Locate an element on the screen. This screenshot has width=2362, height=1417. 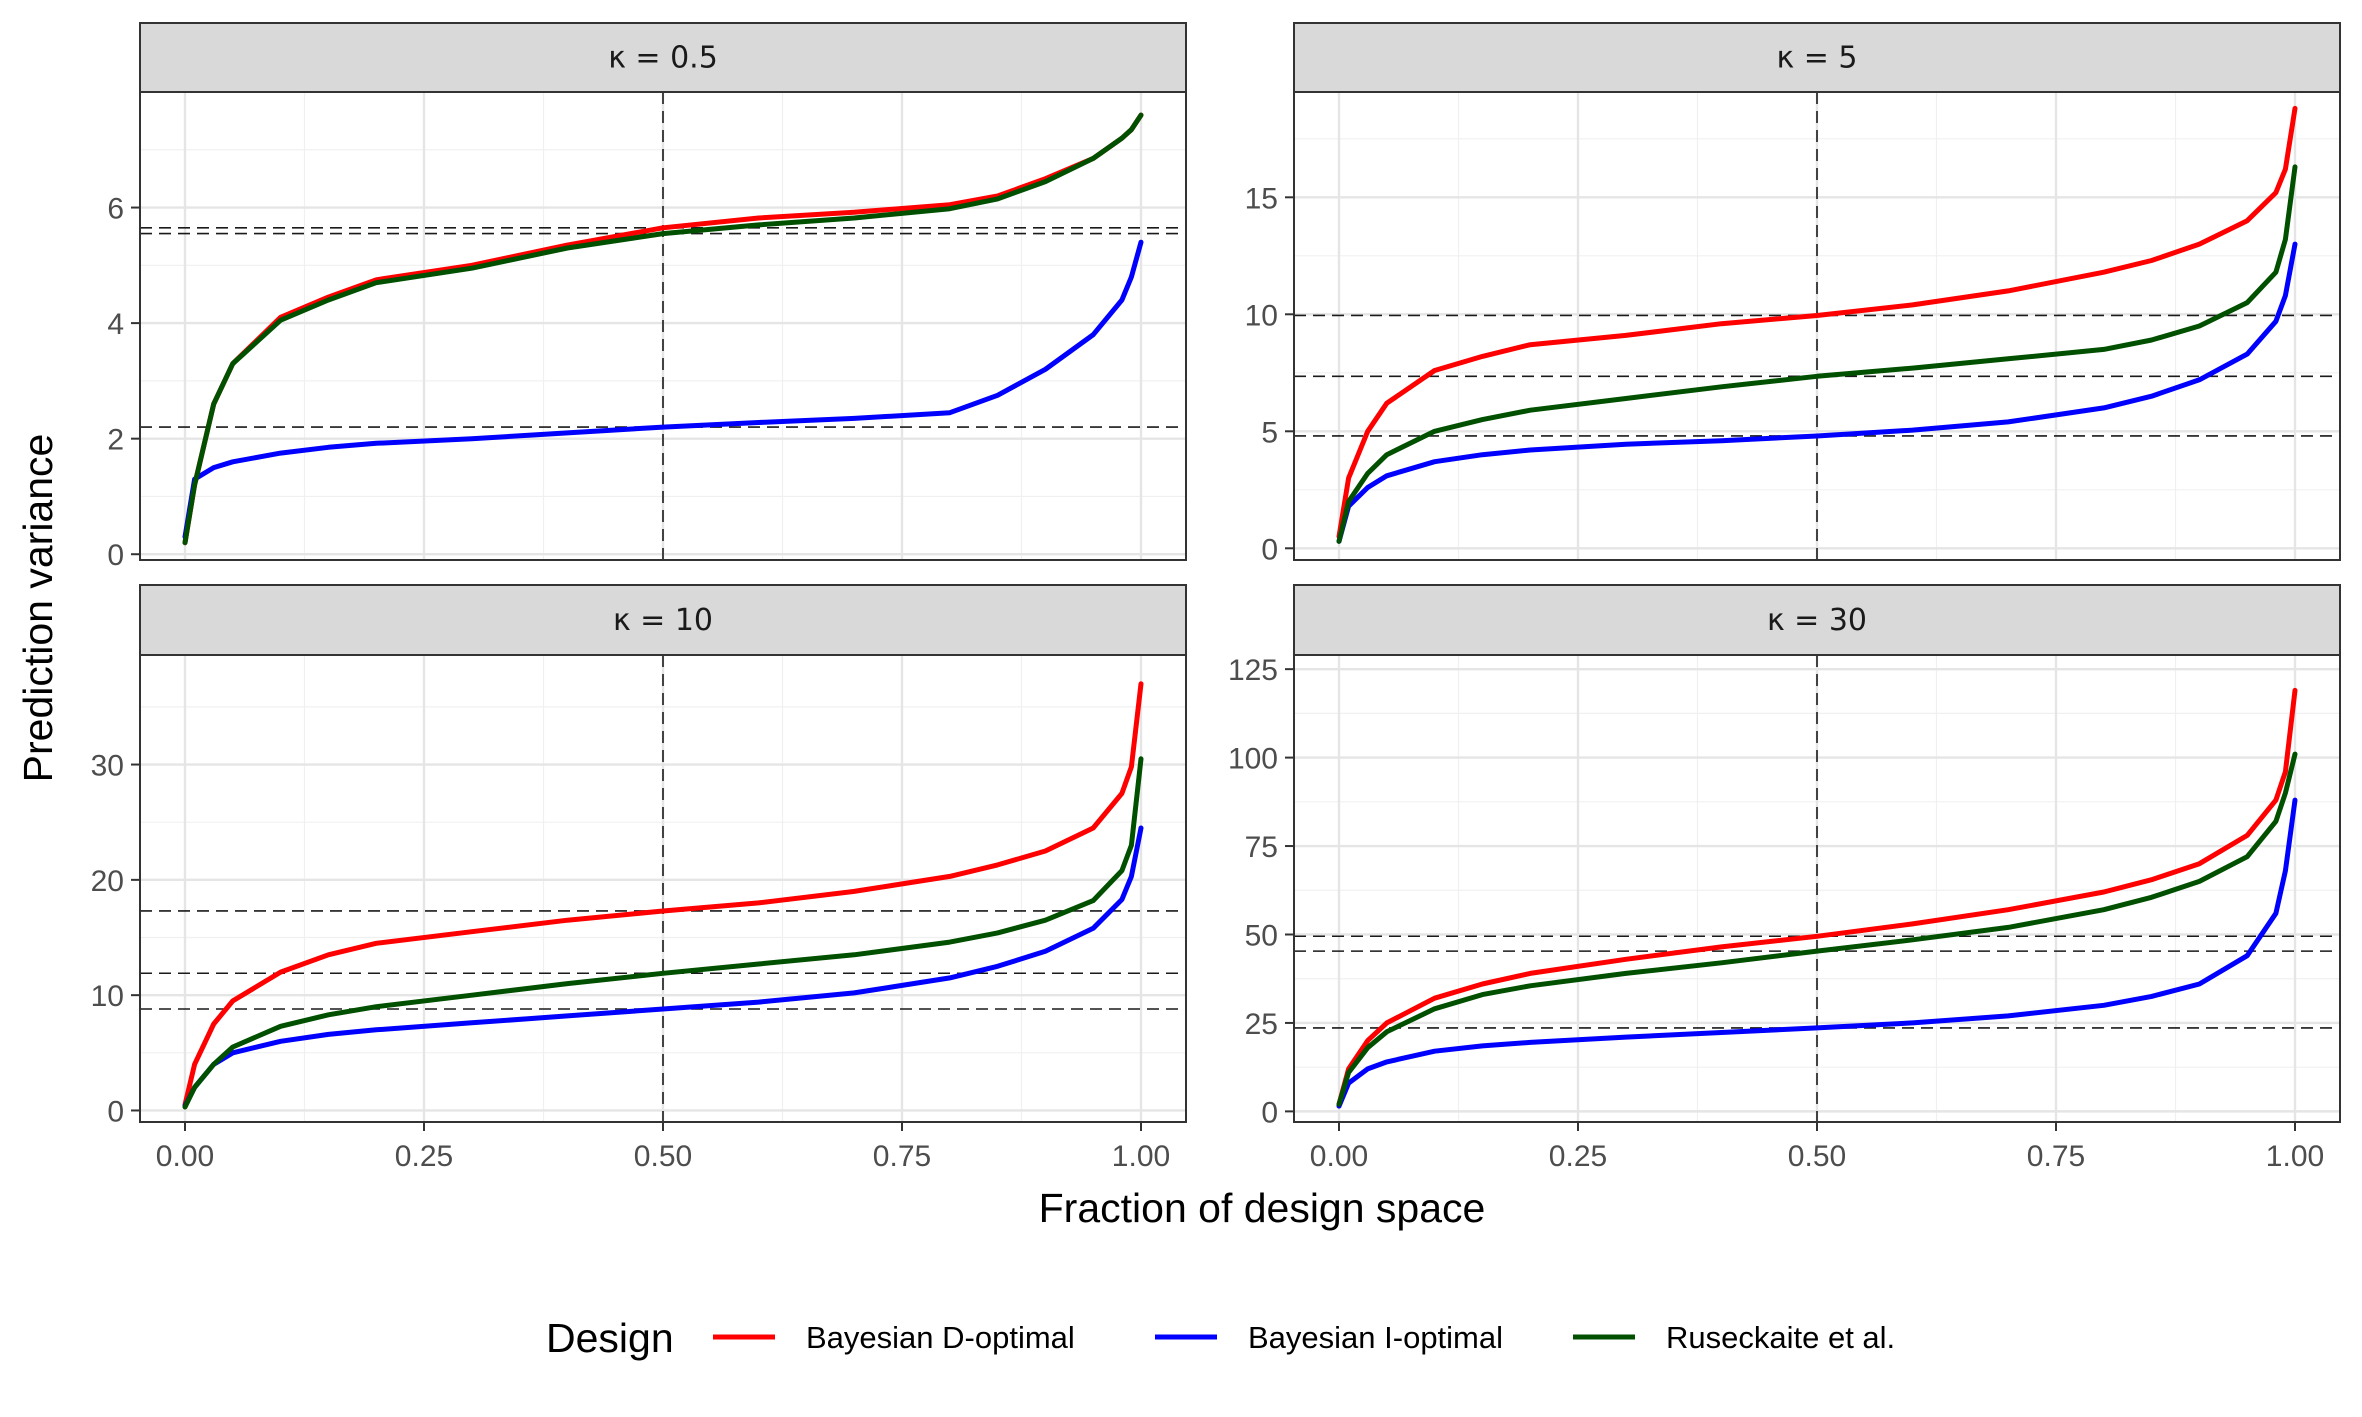
panel-strip-label-3: κ = 30 is located at coordinates (1817, 620).